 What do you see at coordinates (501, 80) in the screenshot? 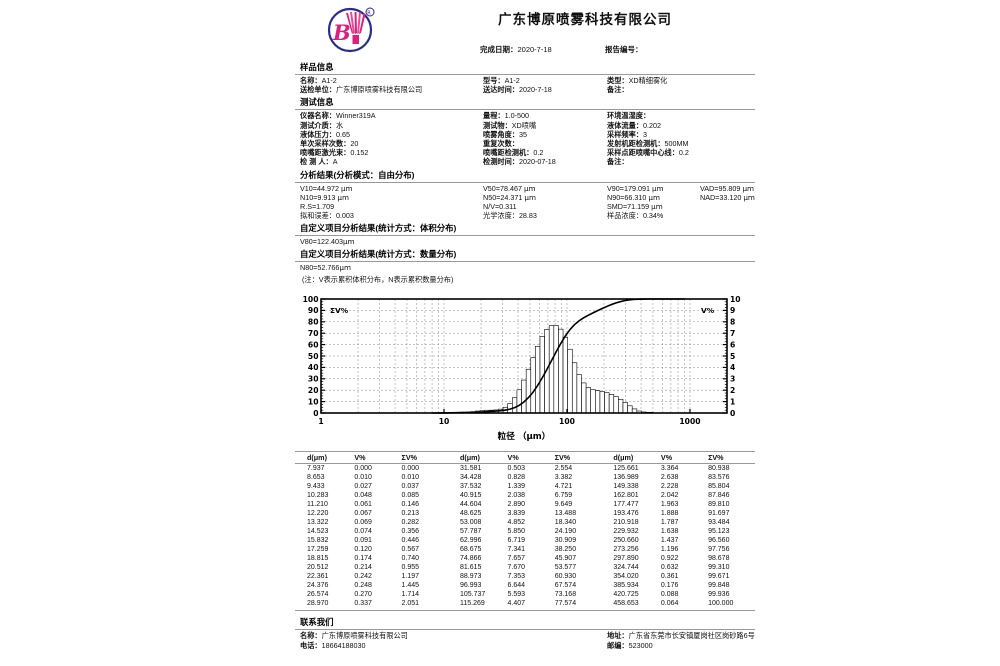
I see `field-model: 型号：A1-2` at bounding box center [501, 80].